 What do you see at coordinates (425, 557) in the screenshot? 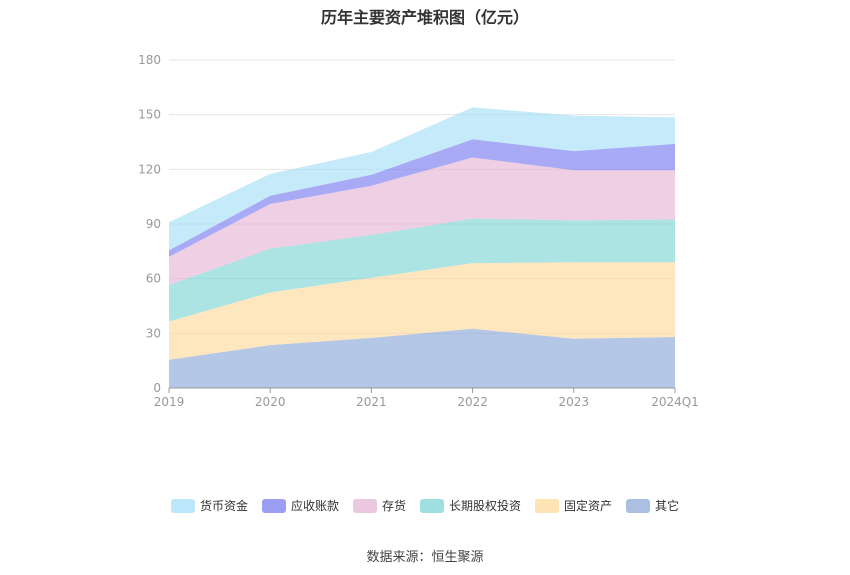
I see `data-source: 数据来源：恒生聚源` at bounding box center [425, 557].